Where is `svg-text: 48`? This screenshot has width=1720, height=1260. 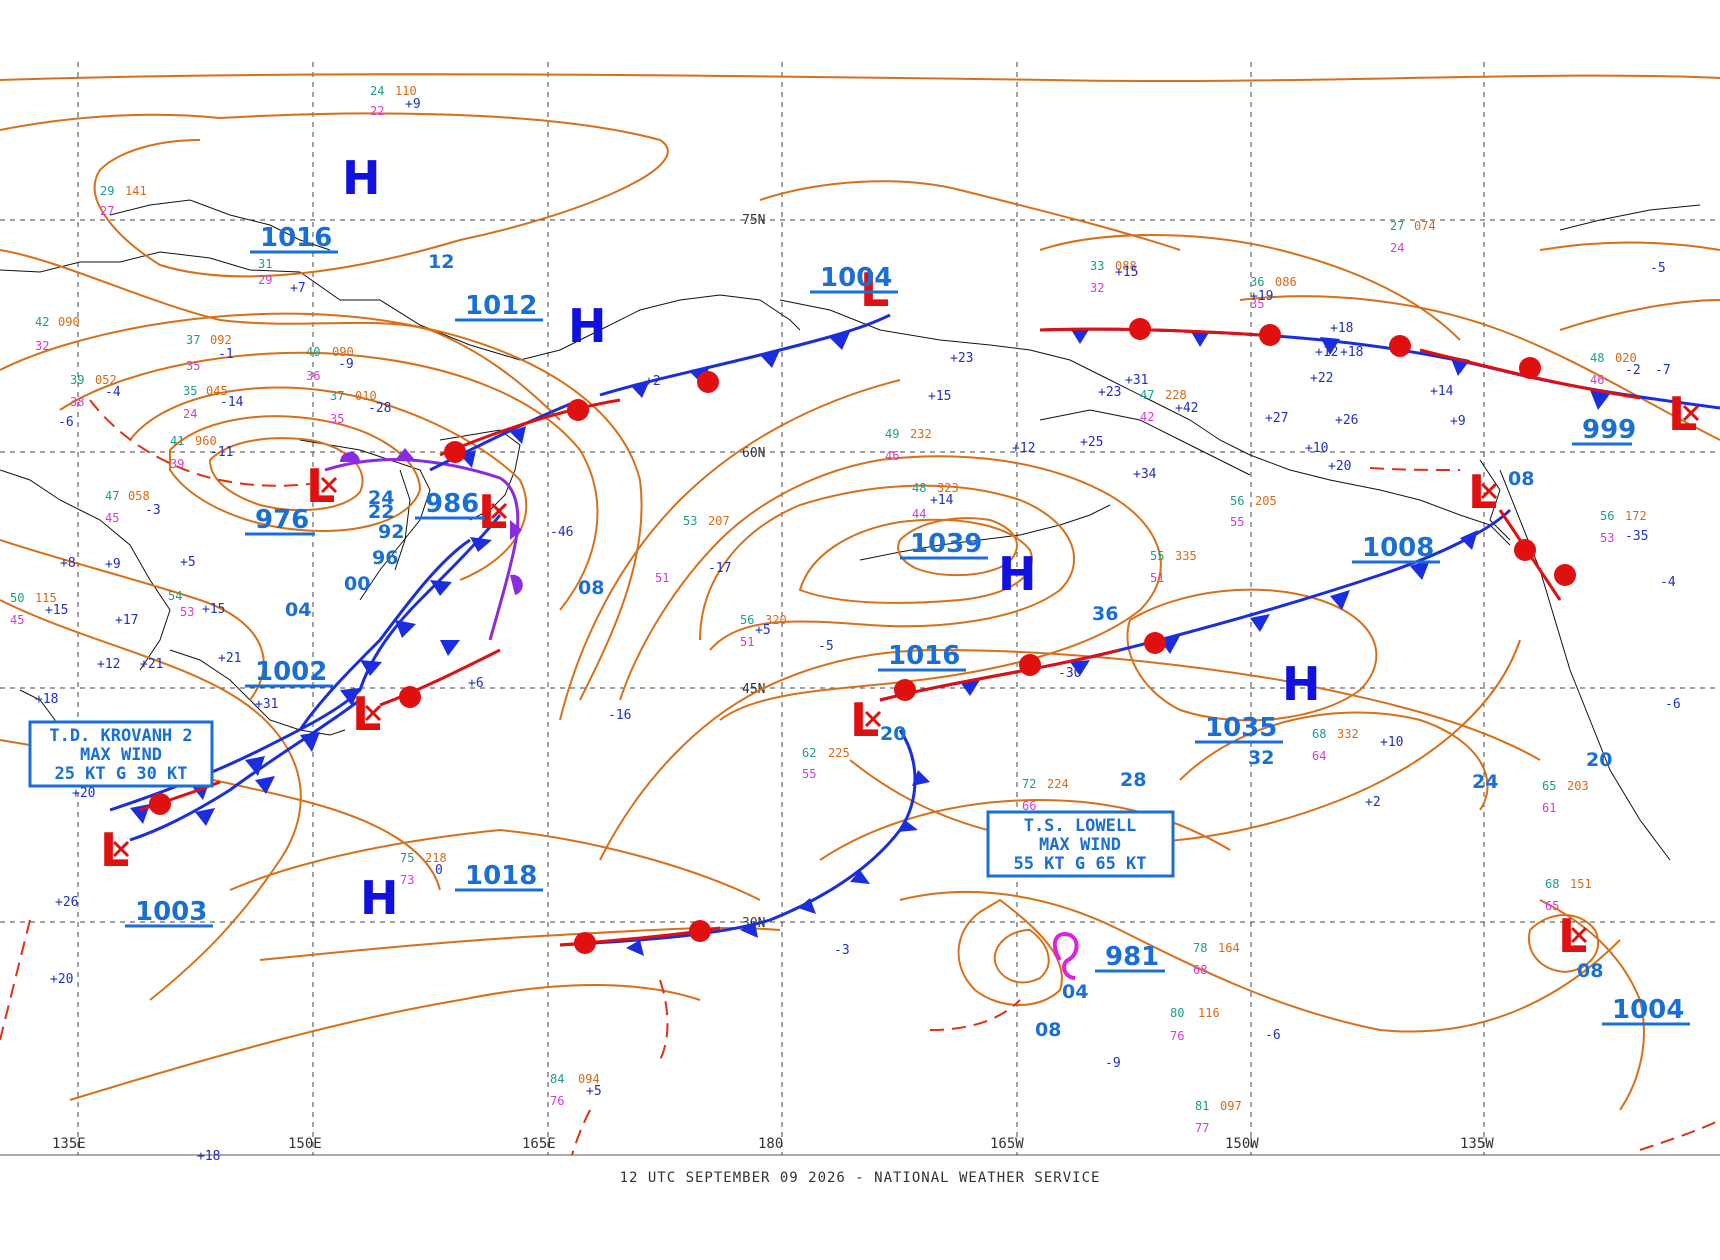 svg-text: 48 is located at coordinates (1597, 358).